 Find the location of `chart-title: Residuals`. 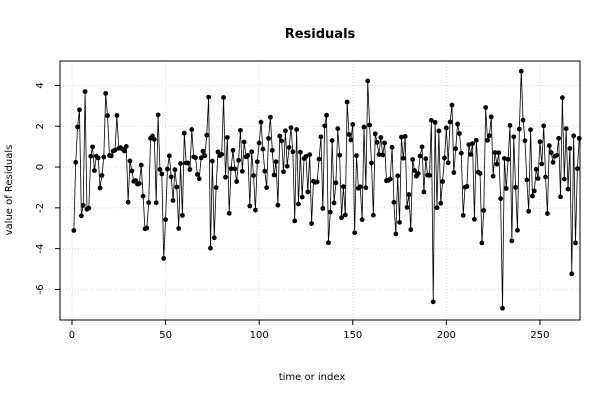

chart-title: Residuals is located at coordinates (320, 34).